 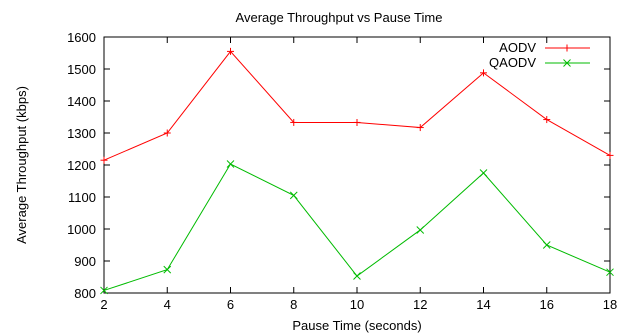 What do you see at coordinates (81, 101) in the screenshot?
I see `y-tick-label: 1400` at bounding box center [81, 101].